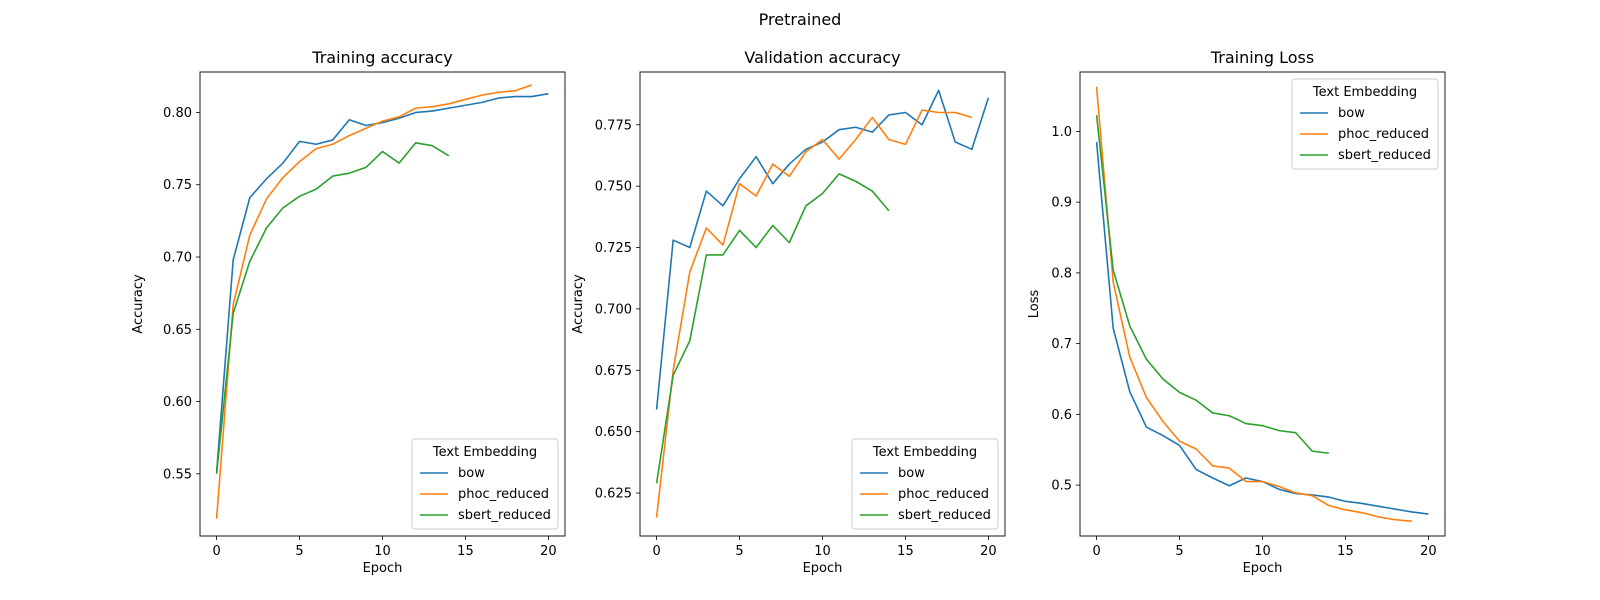 The image size is (1600, 600). I want to click on training-loss-xtick-label: 0, so click(1096, 551).